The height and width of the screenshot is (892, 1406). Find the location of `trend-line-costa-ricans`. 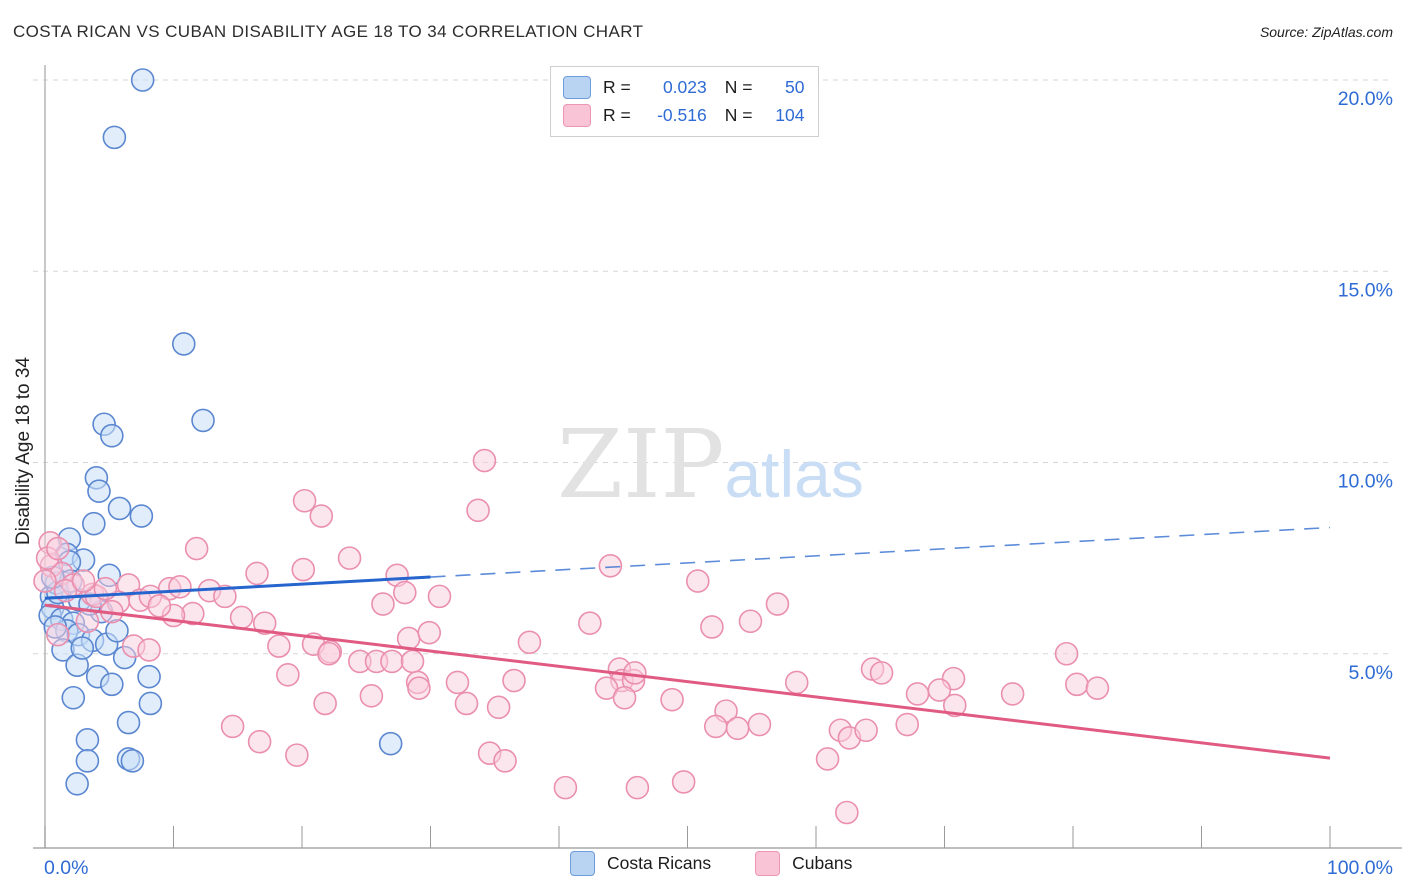

trend-line-costa-ricans is located at coordinates (237, 587).